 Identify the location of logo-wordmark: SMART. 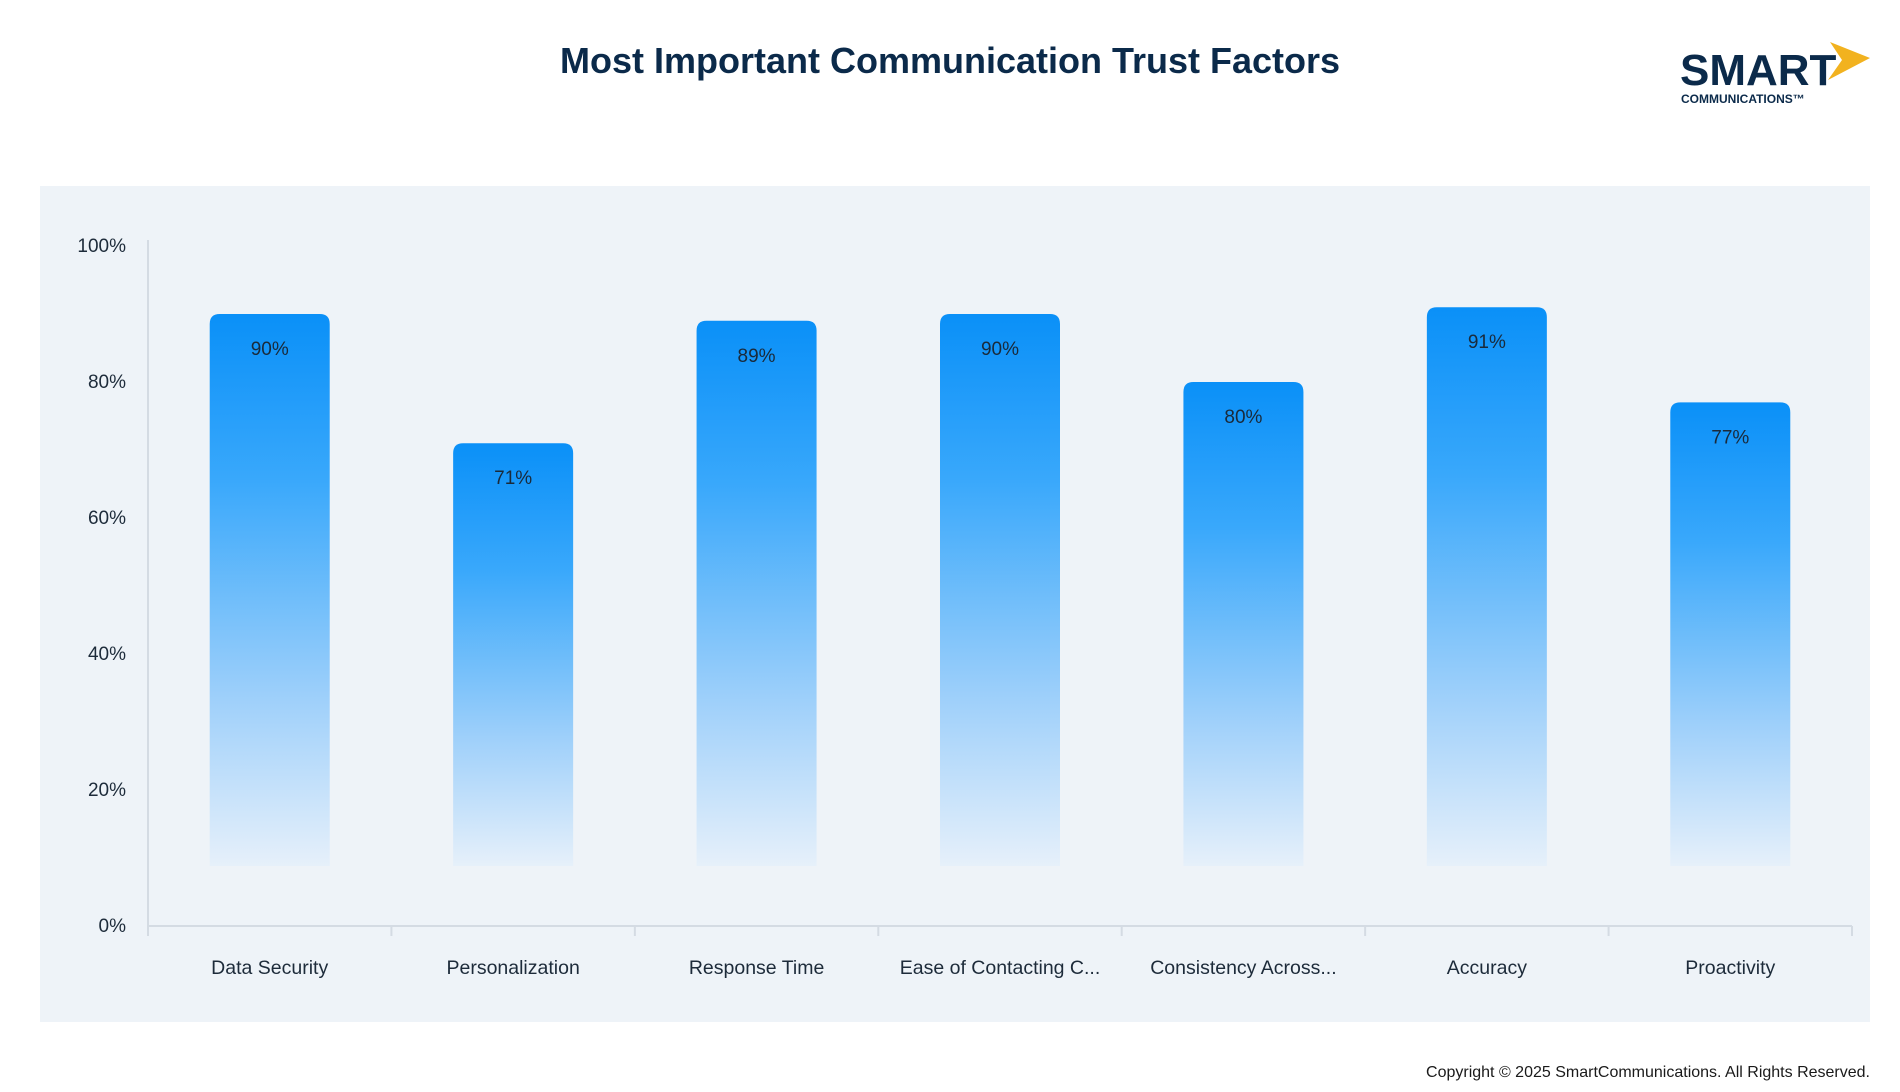
(1758, 70).